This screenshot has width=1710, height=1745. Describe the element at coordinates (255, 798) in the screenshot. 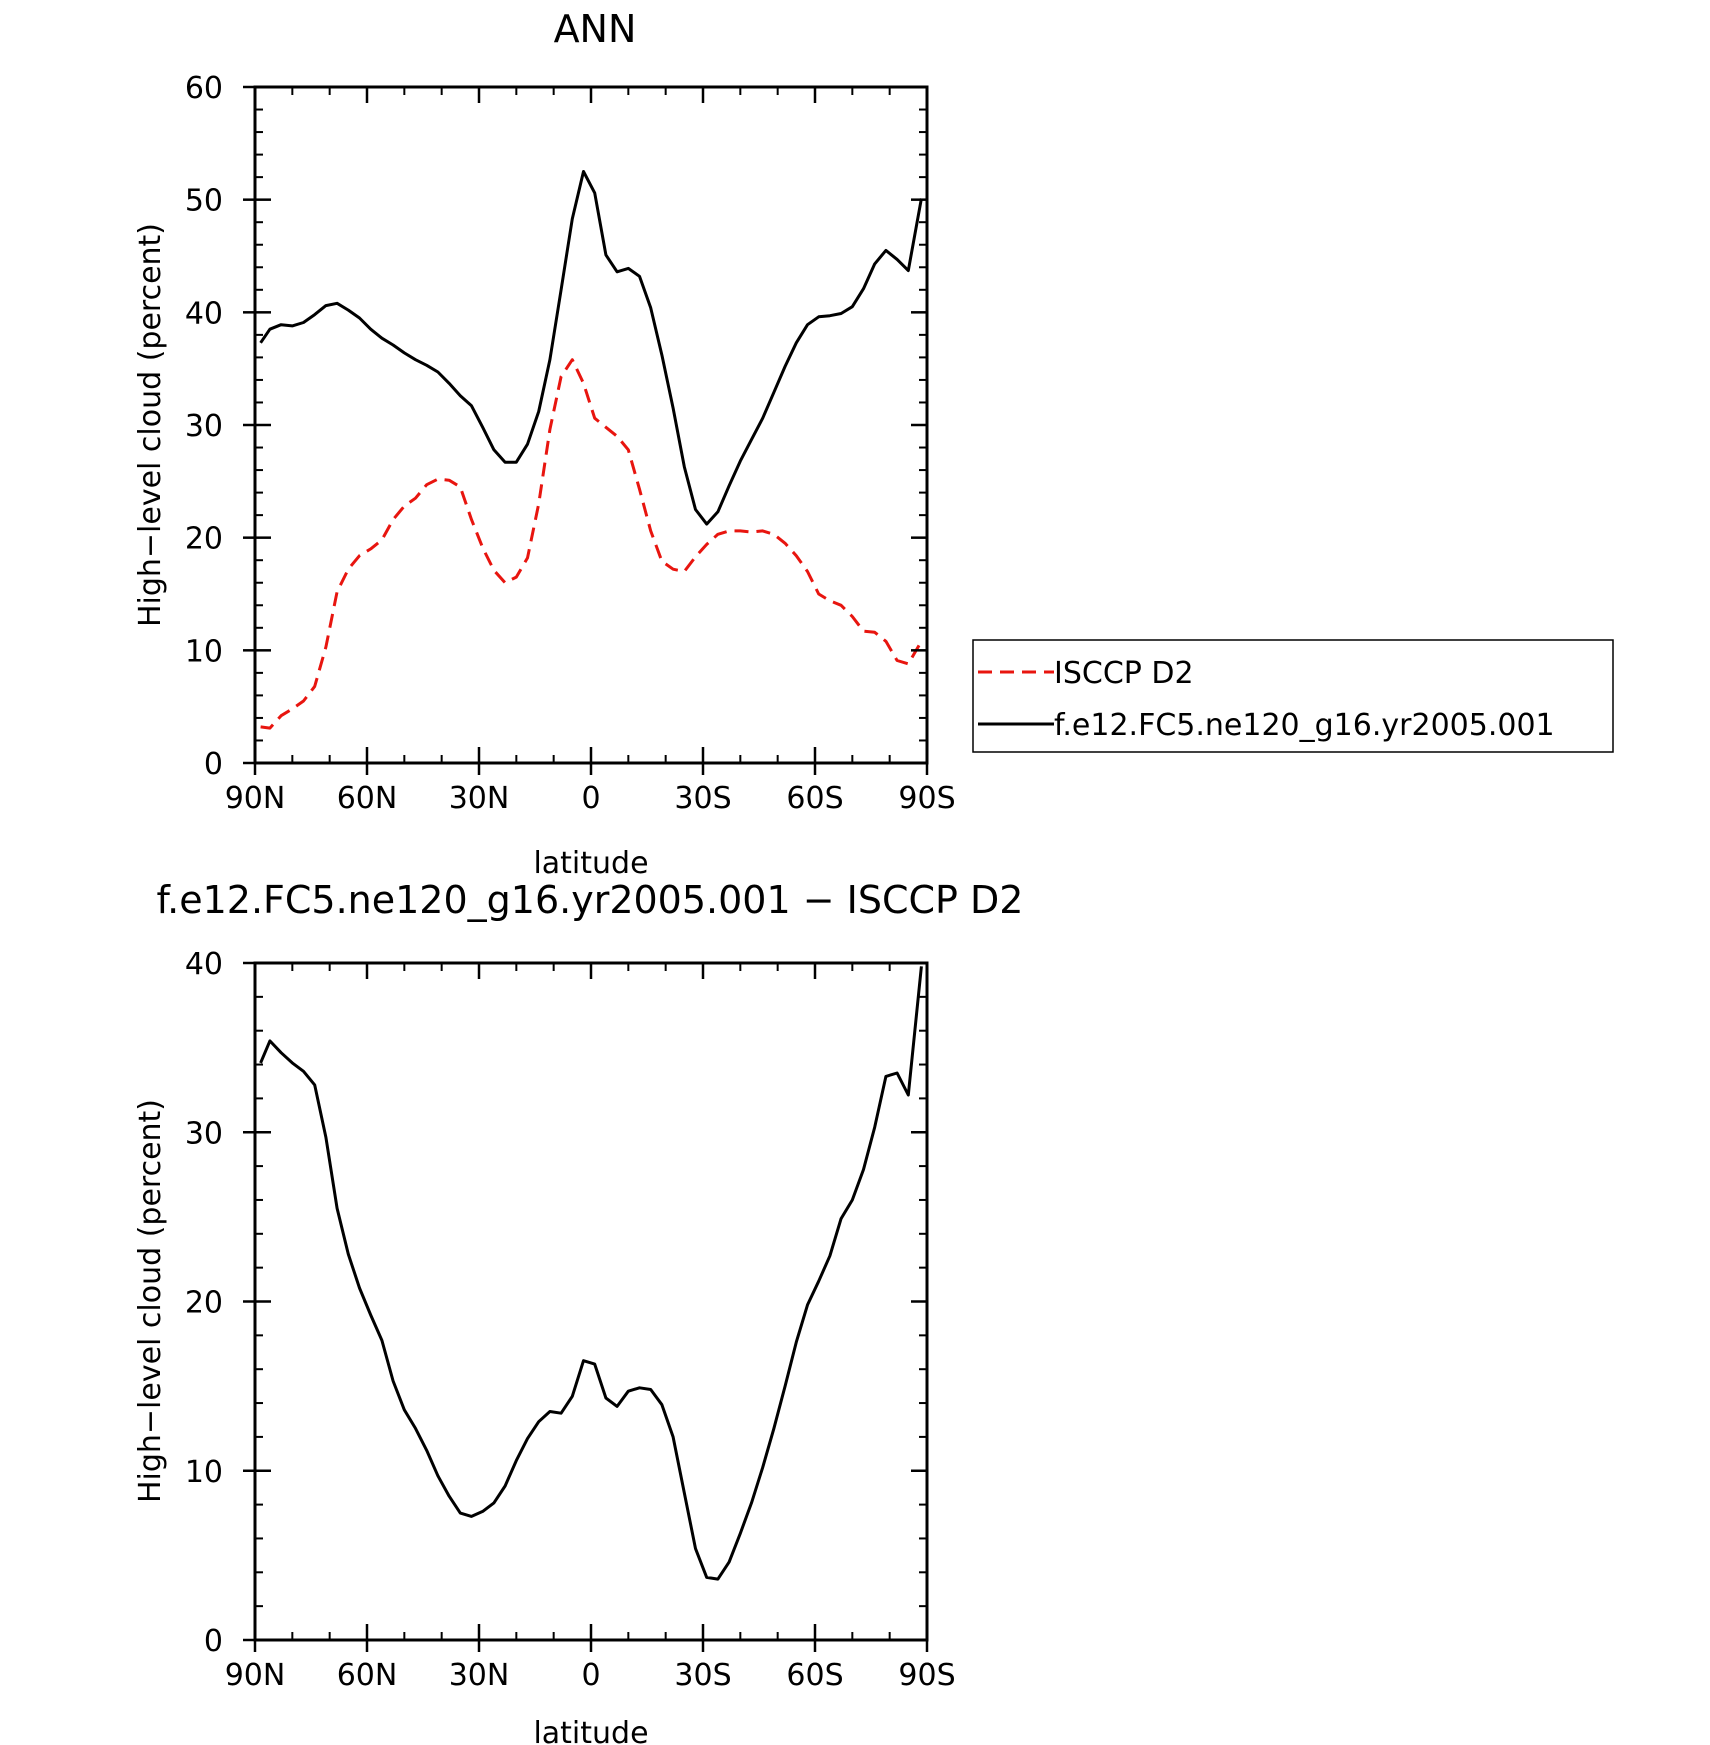

I see `top-x-tick-label: 90N` at that location.